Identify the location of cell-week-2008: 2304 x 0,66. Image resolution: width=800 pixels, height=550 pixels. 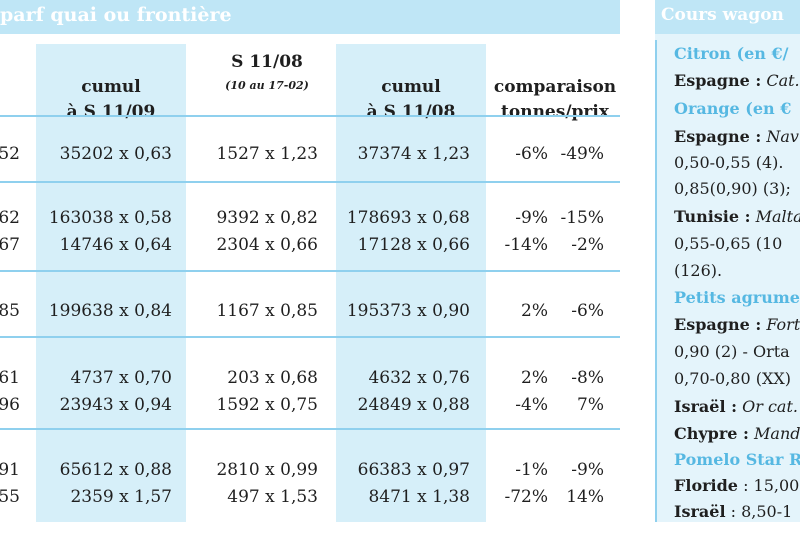
(267, 245).